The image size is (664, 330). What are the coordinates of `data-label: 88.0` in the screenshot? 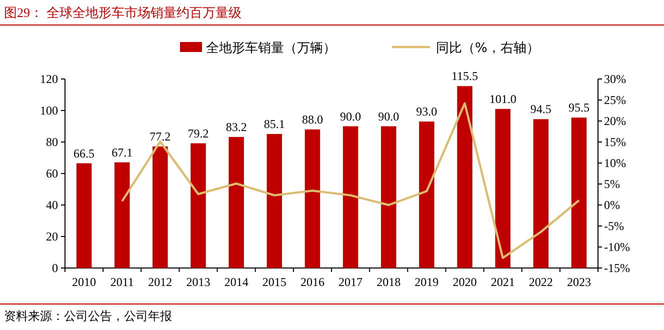 It's located at (312, 119).